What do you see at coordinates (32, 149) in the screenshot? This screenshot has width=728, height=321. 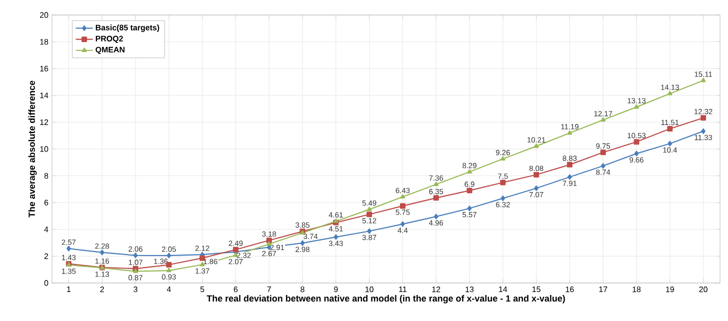 I see `y-axis-title: The average absolute difference` at bounding box center [32, 149].